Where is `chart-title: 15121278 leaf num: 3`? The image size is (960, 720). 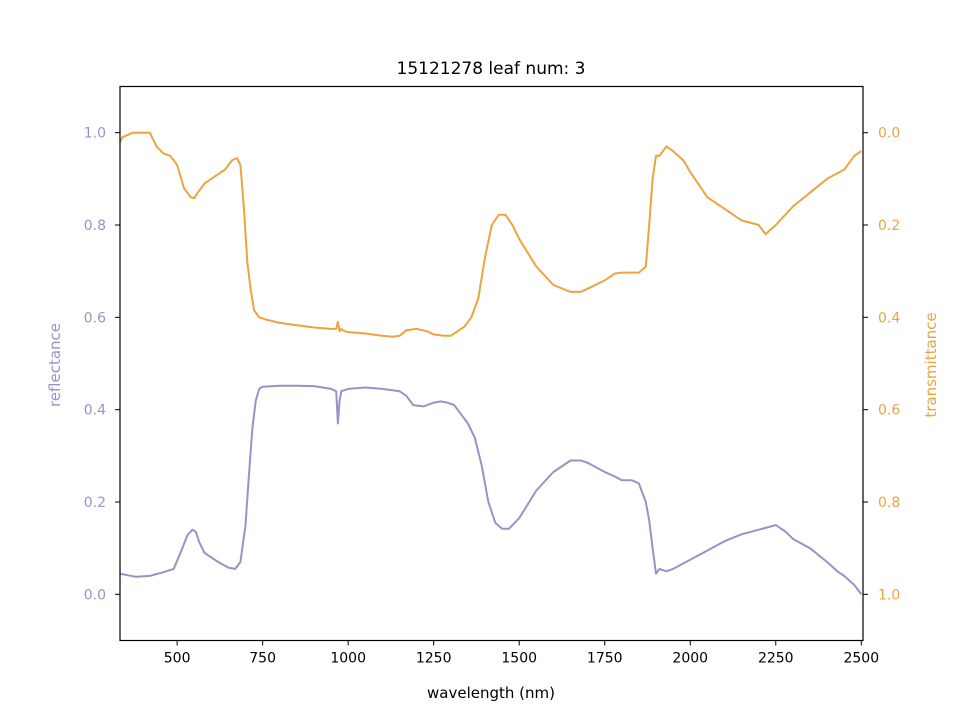
chart-title: 15121278 leaf num: 3 is located at coordinates (491, 69).